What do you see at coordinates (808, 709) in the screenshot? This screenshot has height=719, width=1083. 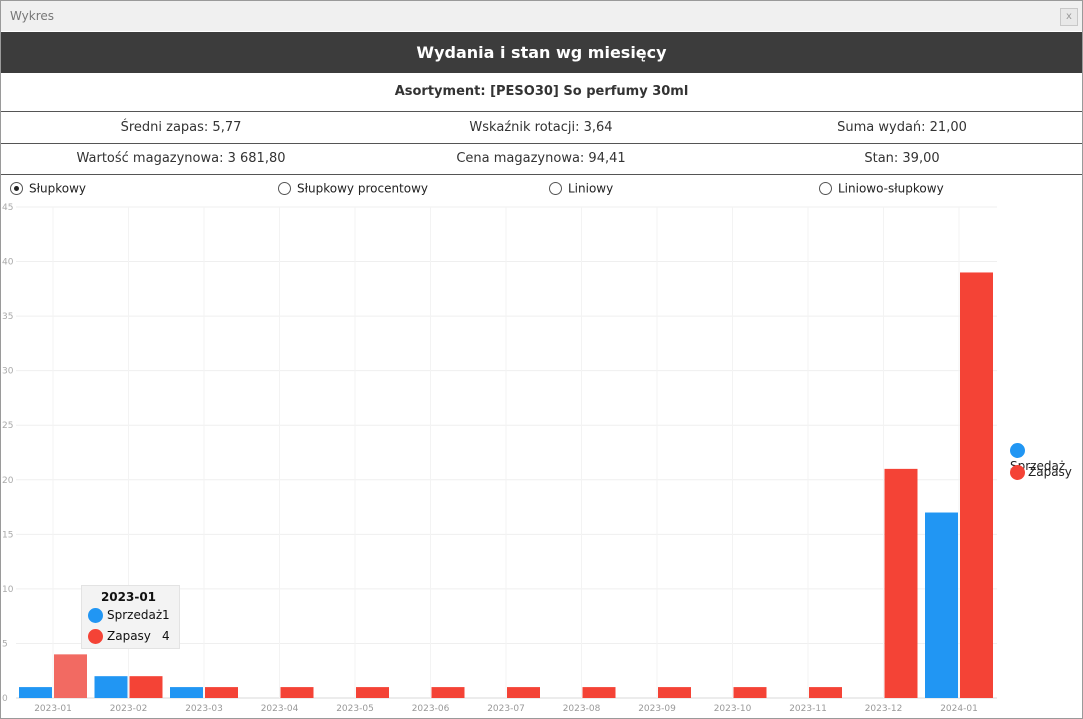 I see `x-tick-label: 2023-11` at bounding box center [808, 709].